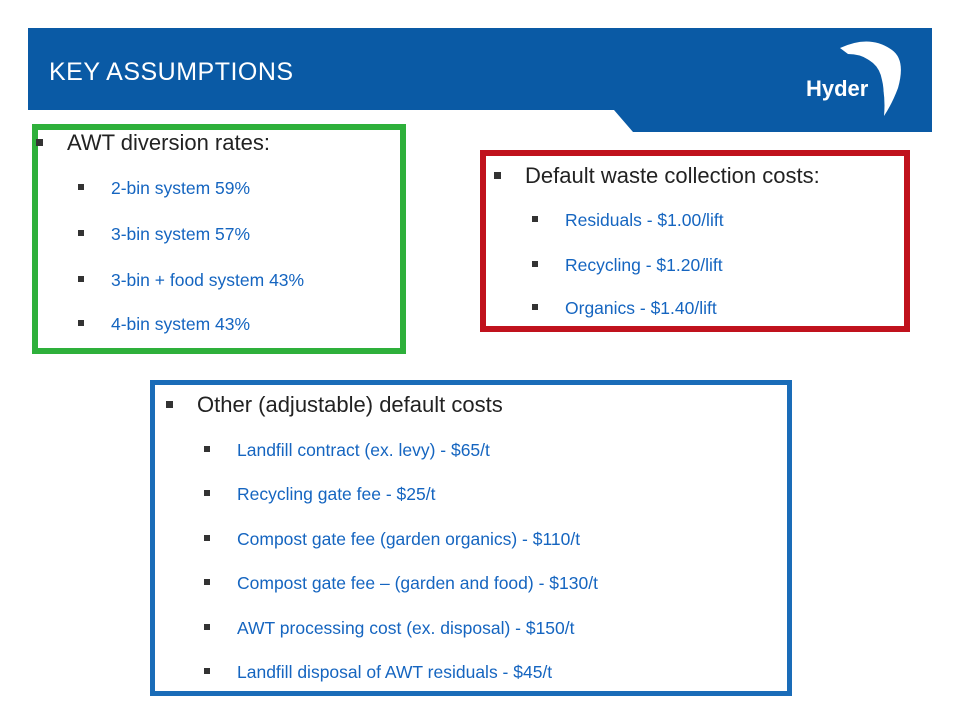 Image resolution: width=960 pixels, height=720 pixels. Describe the element at coordinates (657, 176) in the screenshot. I see `collection-heading: Default waste collection costs:` at that location.